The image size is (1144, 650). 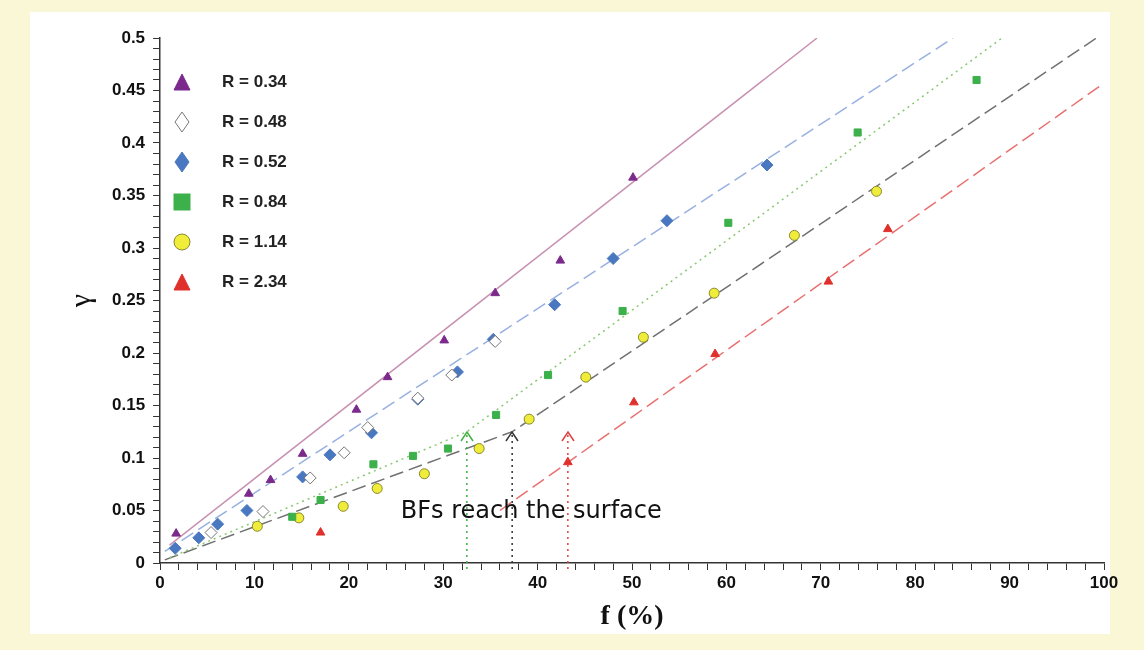 What do you see at coordinates (133, 457) in the screenshot?
I see `y-tick-label: 0.1` at bounding box center [133, 457].